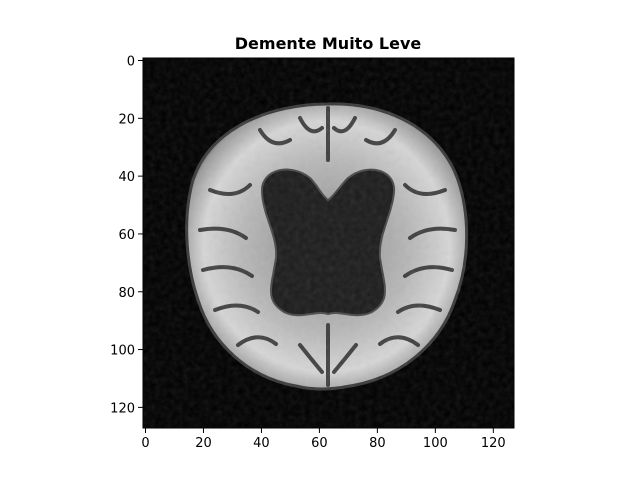 Image resolution: width=640 pixels, height=480 pixels. I want to click on x-tick-label: 0, so click(145, 443).